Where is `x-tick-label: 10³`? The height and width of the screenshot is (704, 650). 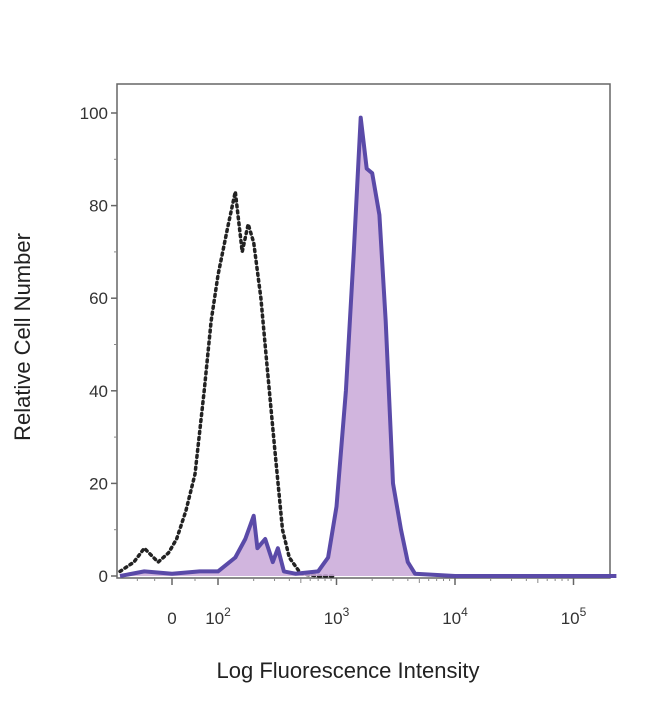
x-tick-label: 10³ is located at coordinates (337, 616).